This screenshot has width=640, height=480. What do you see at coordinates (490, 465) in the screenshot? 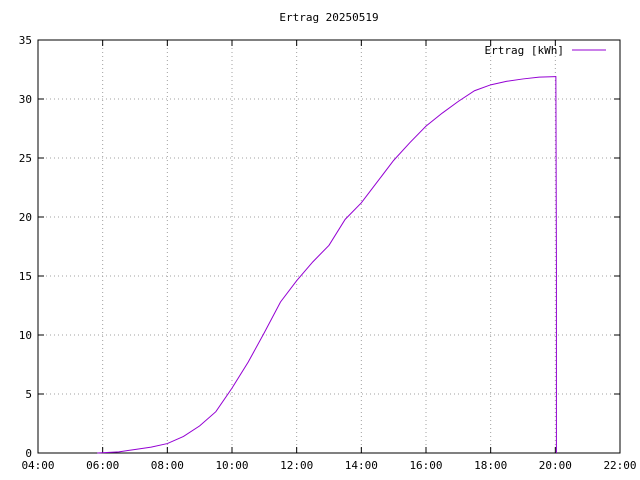
I see `x-tick-label: 18:00` at bounding box center [490, 465].